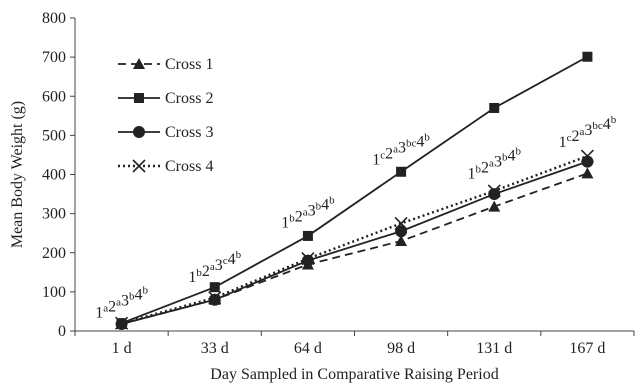 Image resolution: width=642 pixels, height=387 pixels. What do you see at coordinates (54, 292) in the screenshot?
I see `y-tick-label: 100` at bounding box center [54, 292].